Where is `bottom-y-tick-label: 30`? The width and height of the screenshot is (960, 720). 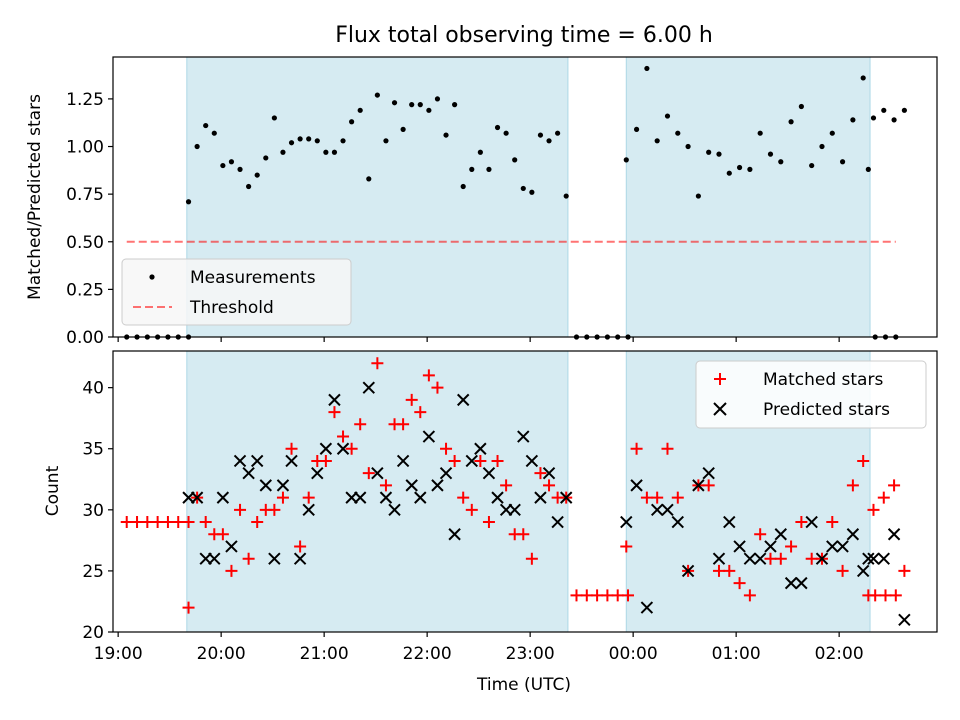
bottom-y-tick-label: 30 is located at coordinates (93, 511).